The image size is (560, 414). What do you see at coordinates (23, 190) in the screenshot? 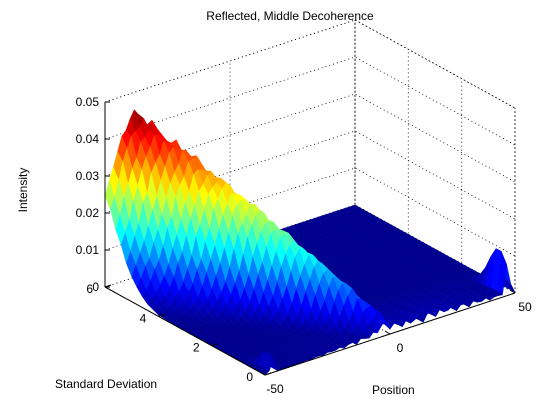
I see `z-axis-label: Intensity` at bounding box center [23, 190].